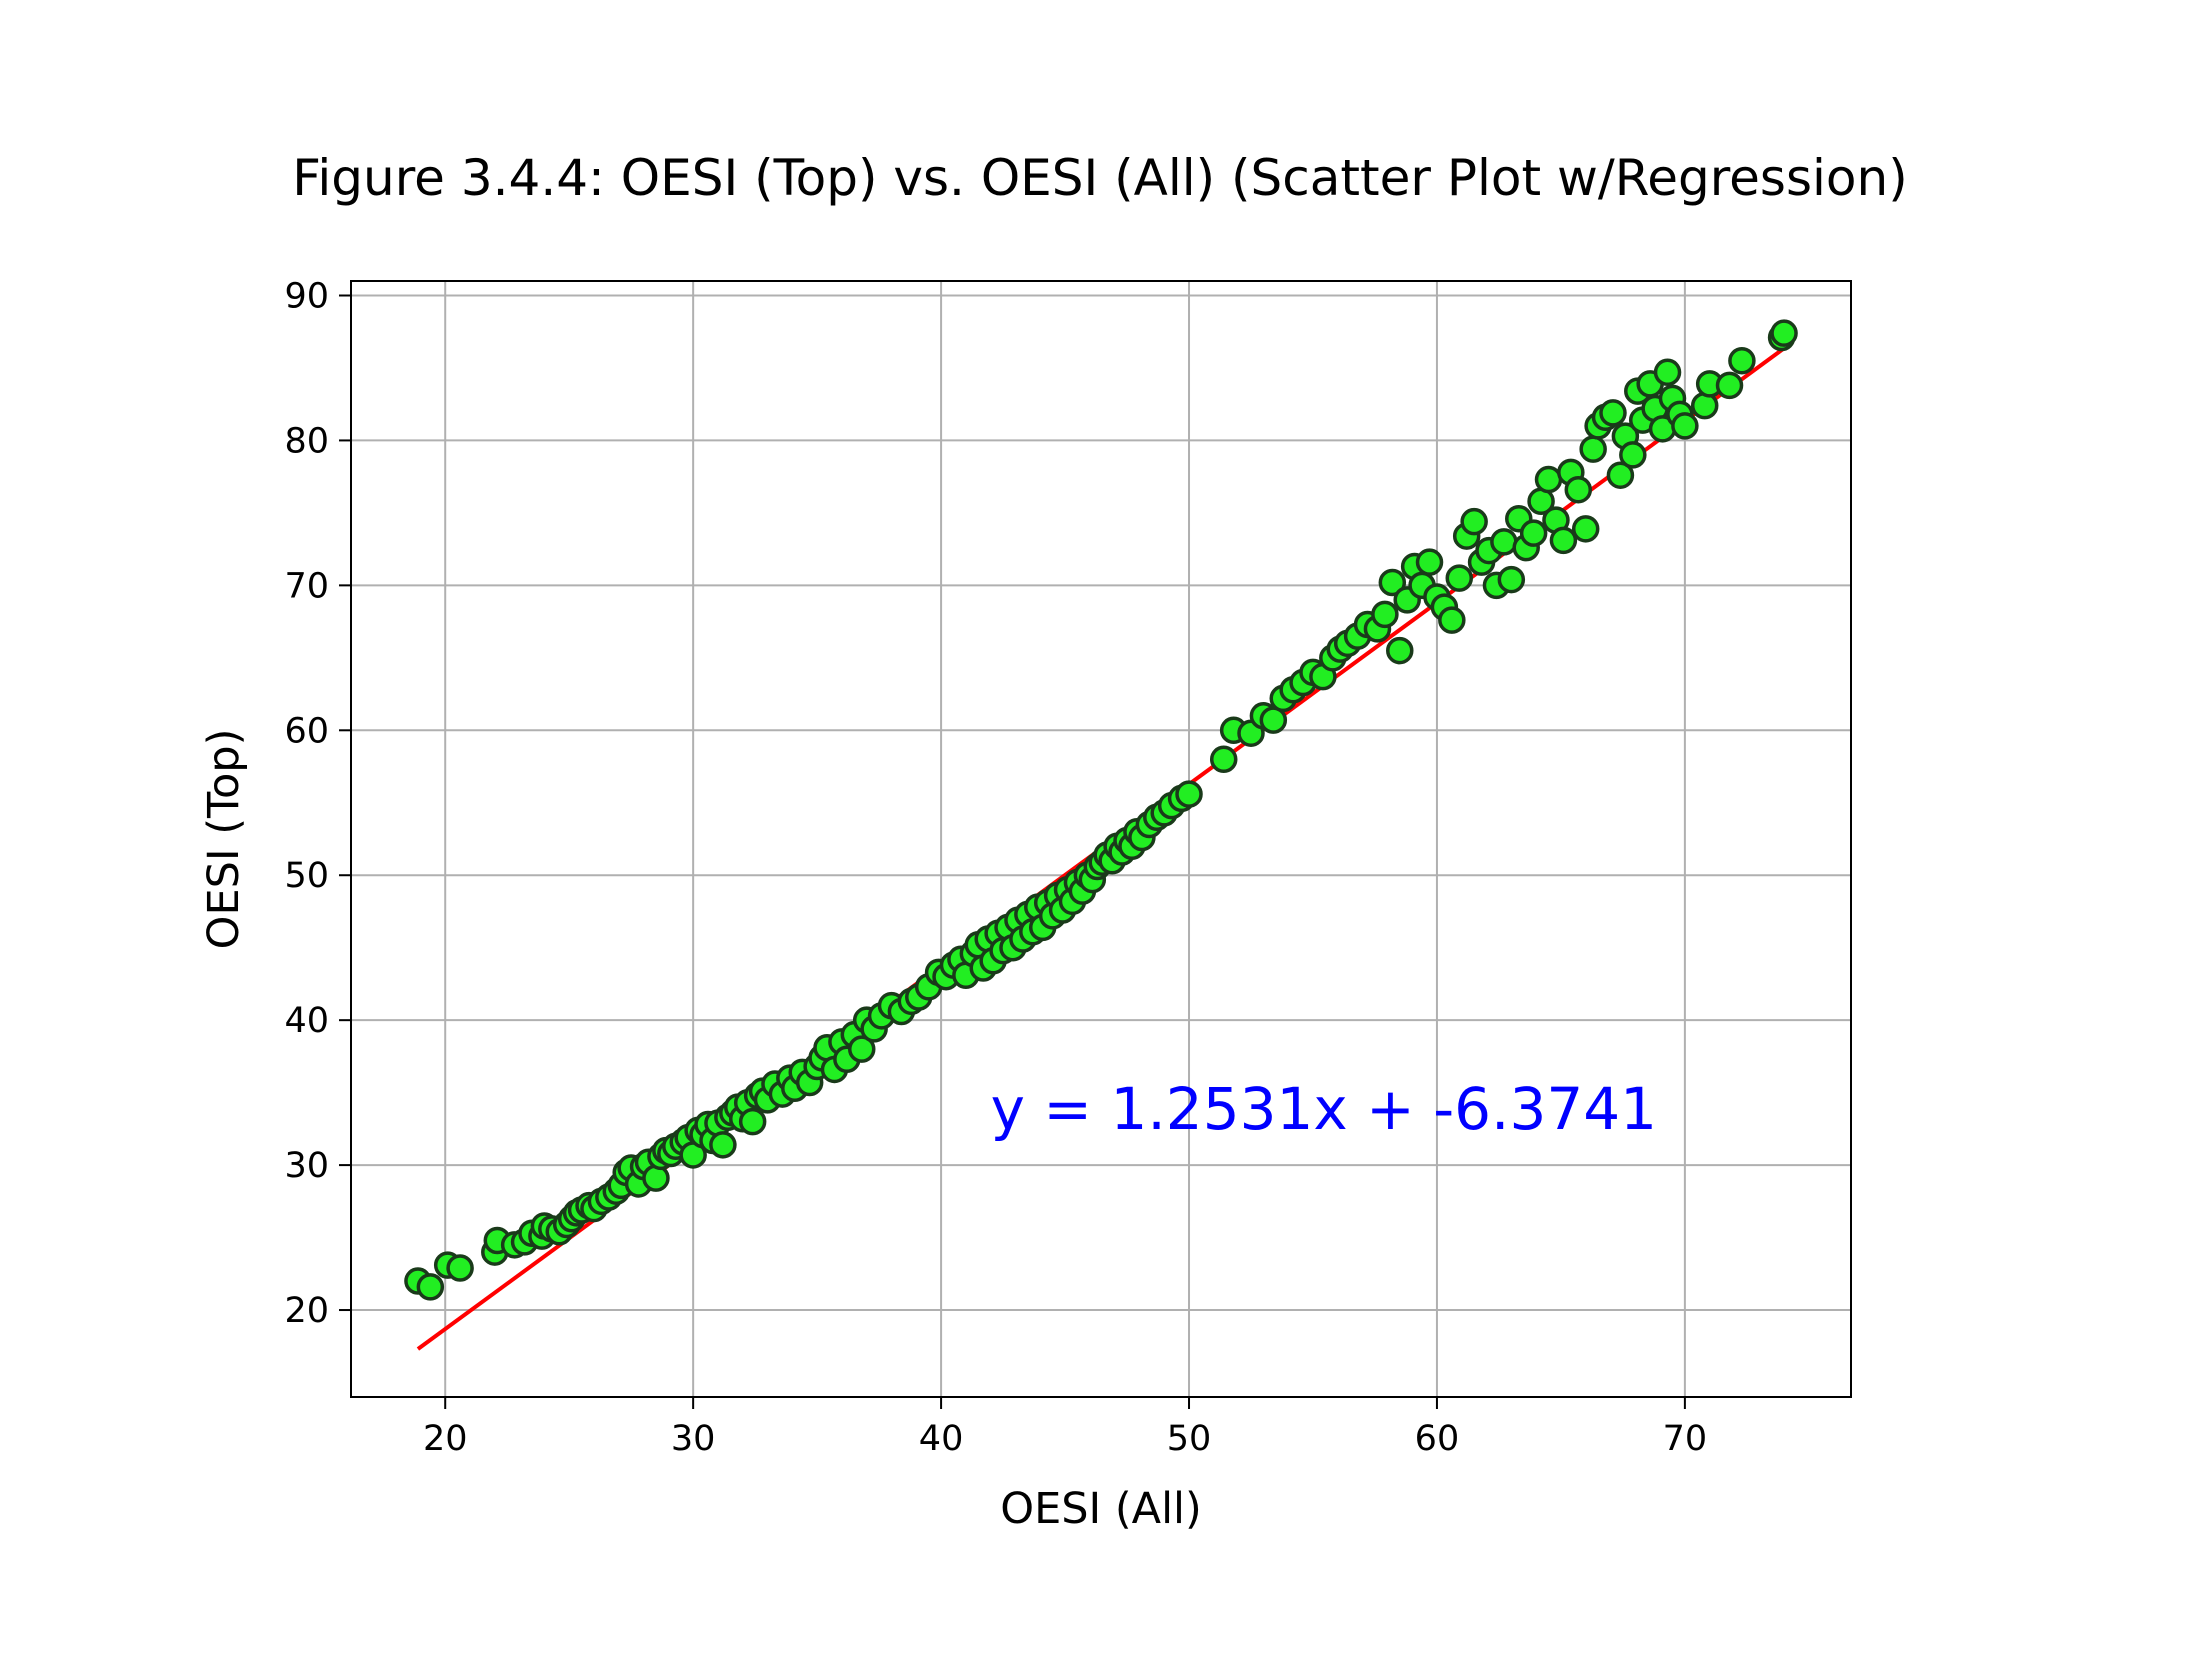 The width and height of the screenshot is (2186, 1672). I want to click on y-tick-label: 80, so click(306, 441).